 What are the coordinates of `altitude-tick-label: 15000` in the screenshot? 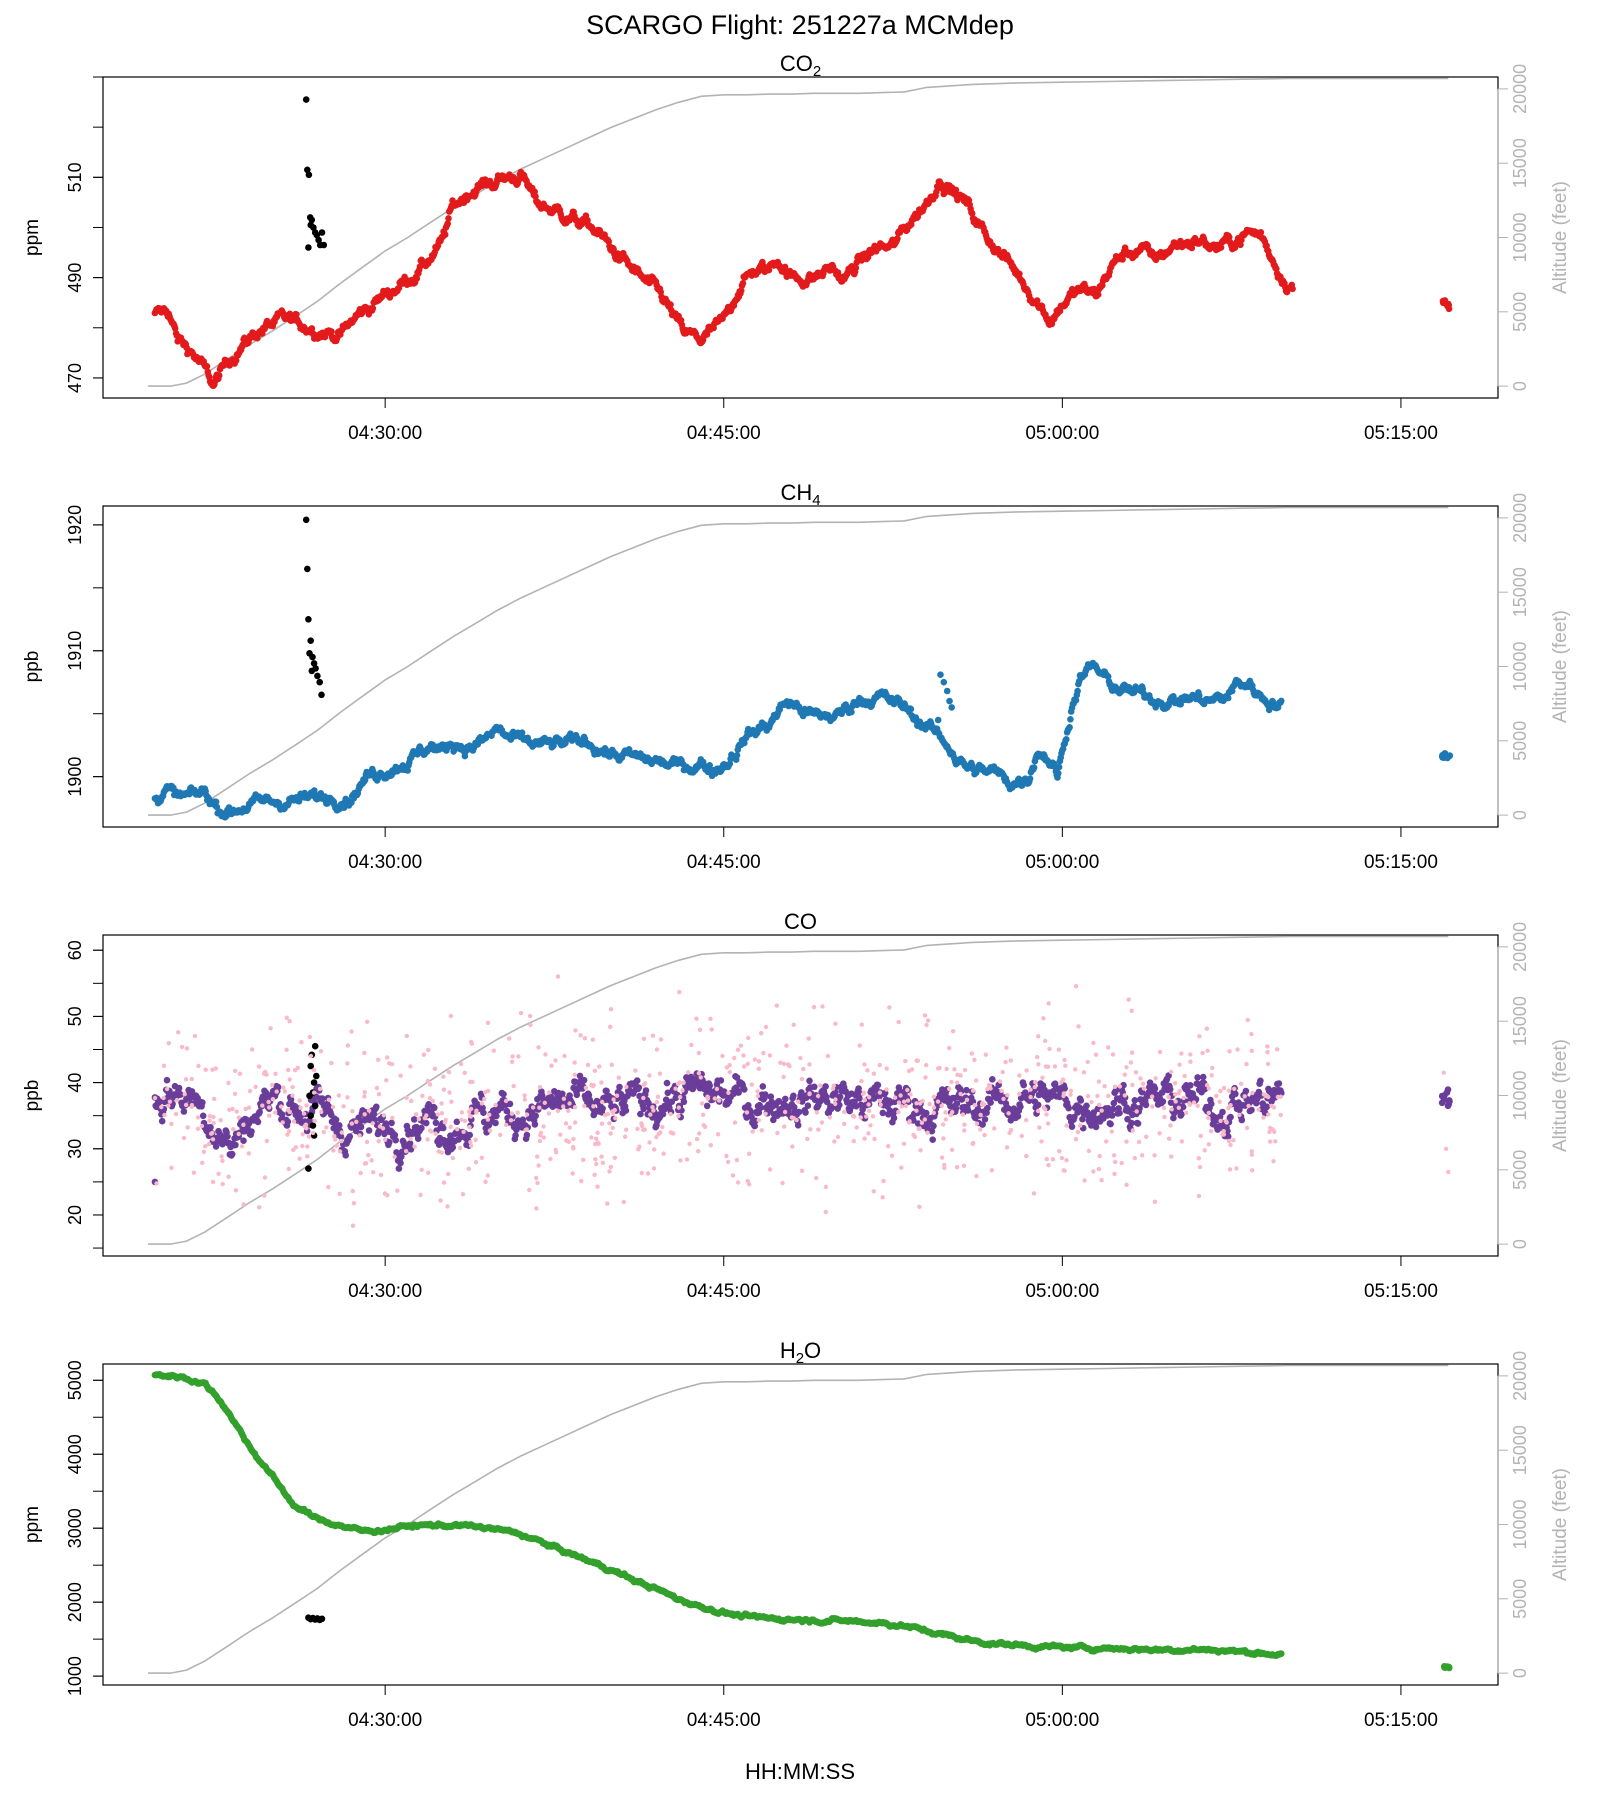 It's located at (1520, 592).